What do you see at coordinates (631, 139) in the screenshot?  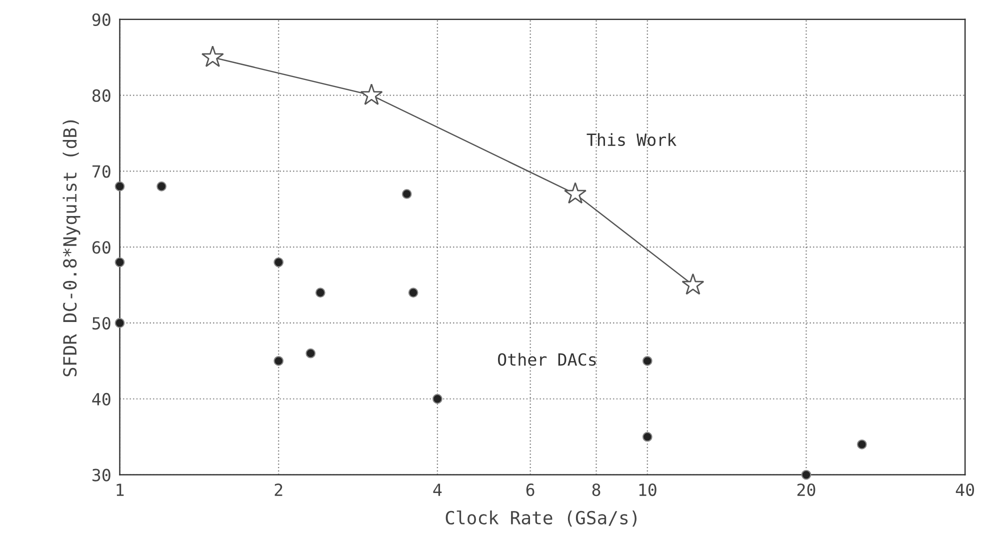 I see `text: This Work` at bounding box center [631, 139].